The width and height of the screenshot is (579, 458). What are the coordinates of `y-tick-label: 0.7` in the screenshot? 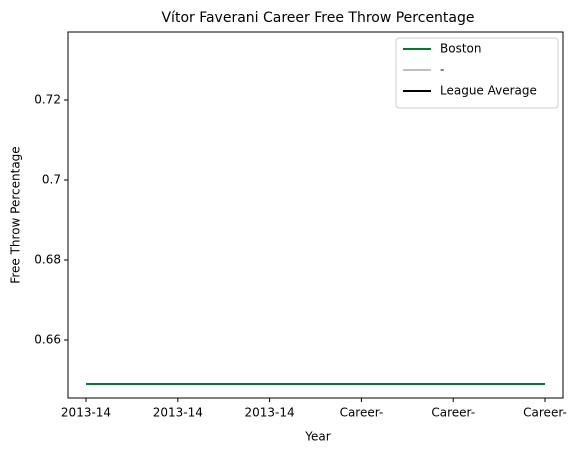 It's located at (51, 180).